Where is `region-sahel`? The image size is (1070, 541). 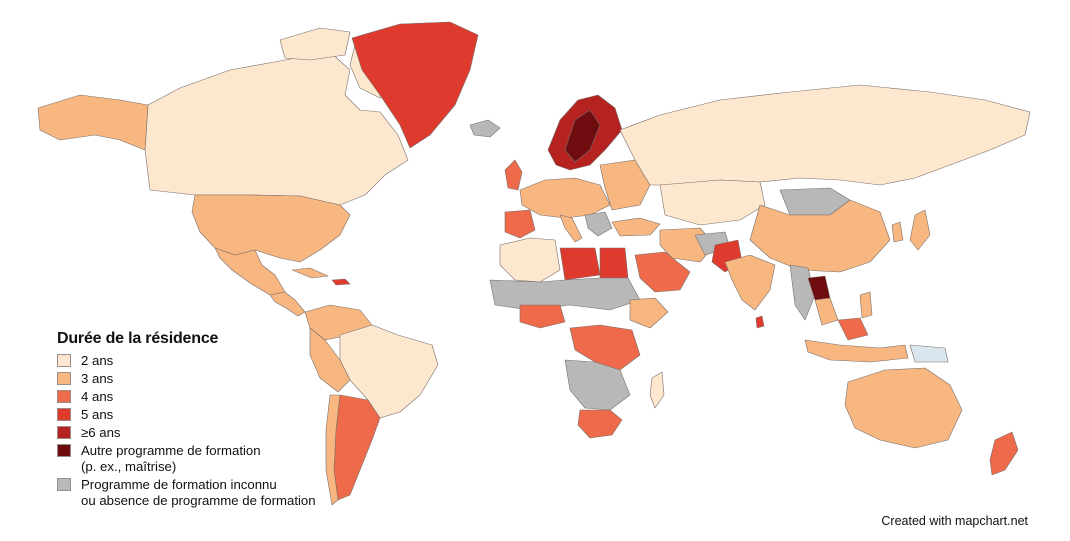
region-sahel is located at coordinates (565, 294).